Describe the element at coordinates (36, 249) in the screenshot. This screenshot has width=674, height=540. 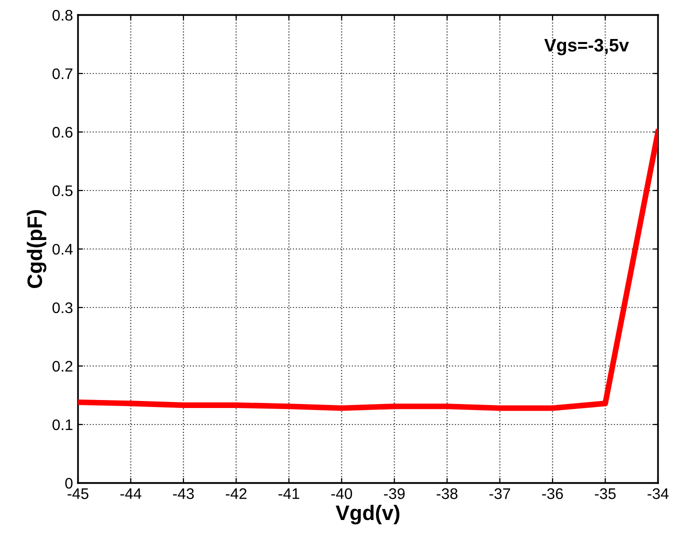
I see `y-axis-title: Cgd(pF)` at that location.